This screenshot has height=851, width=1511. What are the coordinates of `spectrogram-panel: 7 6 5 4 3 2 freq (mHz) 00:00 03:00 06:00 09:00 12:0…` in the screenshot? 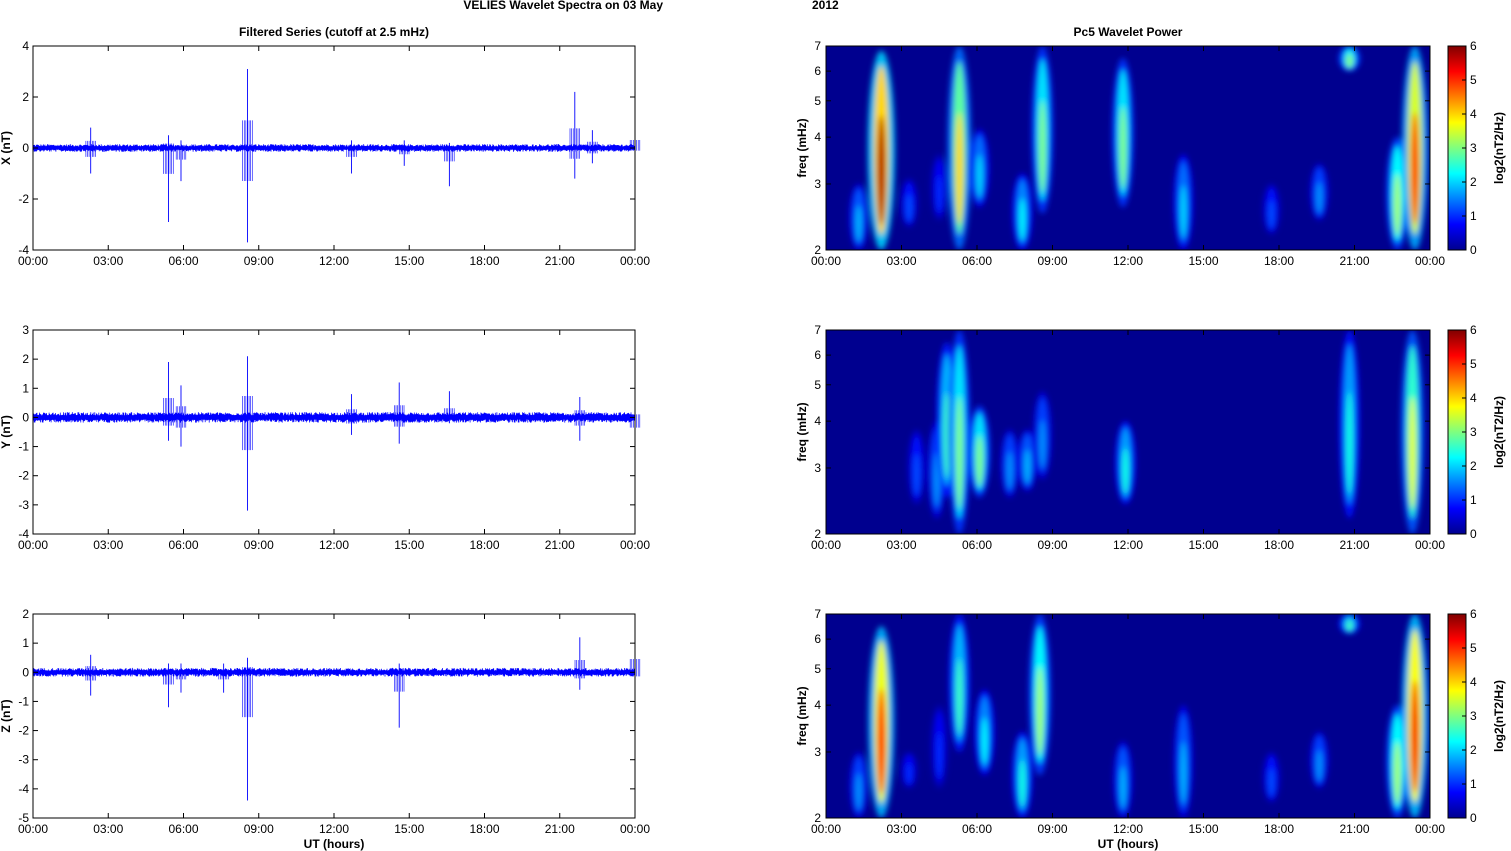 It's located at (1150, 729).